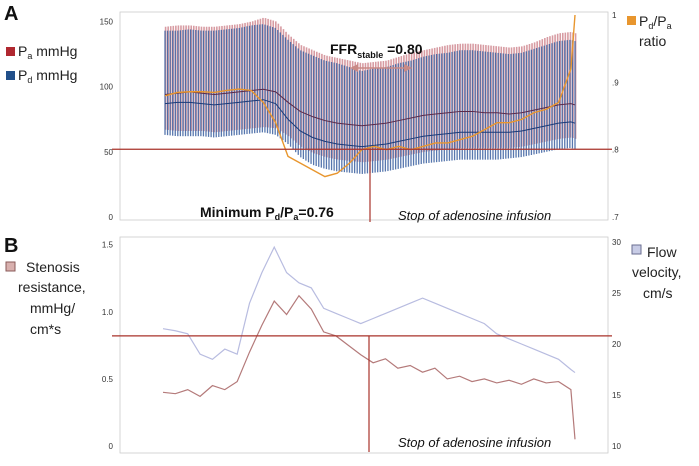 This screenshot has width=699, height=466. What do you see at coordinates (47, 76) in the screenshot?
I see `legend-pd-label: Pd mmHg` at bounding box center [47, 76].